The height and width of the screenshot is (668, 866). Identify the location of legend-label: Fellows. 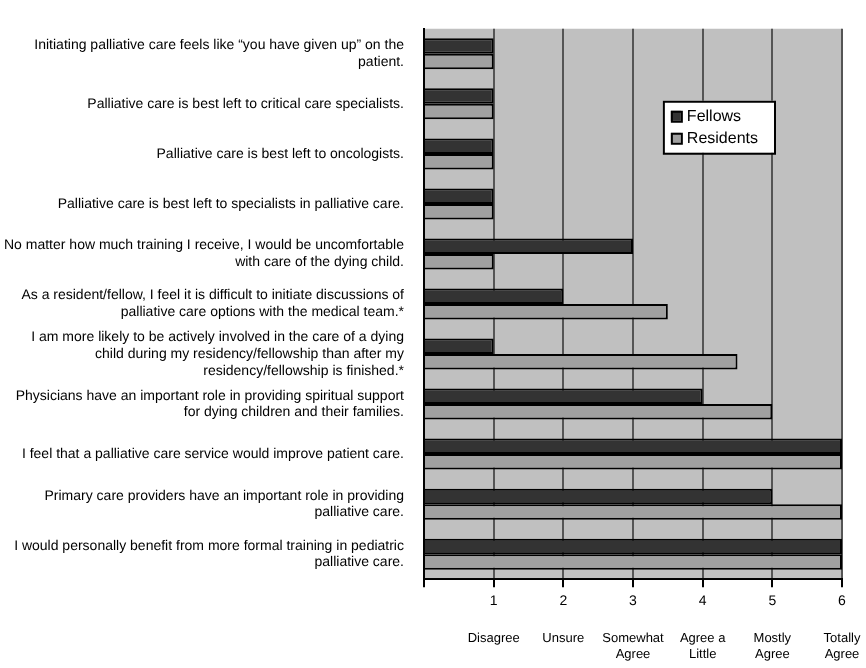
(714, 116).